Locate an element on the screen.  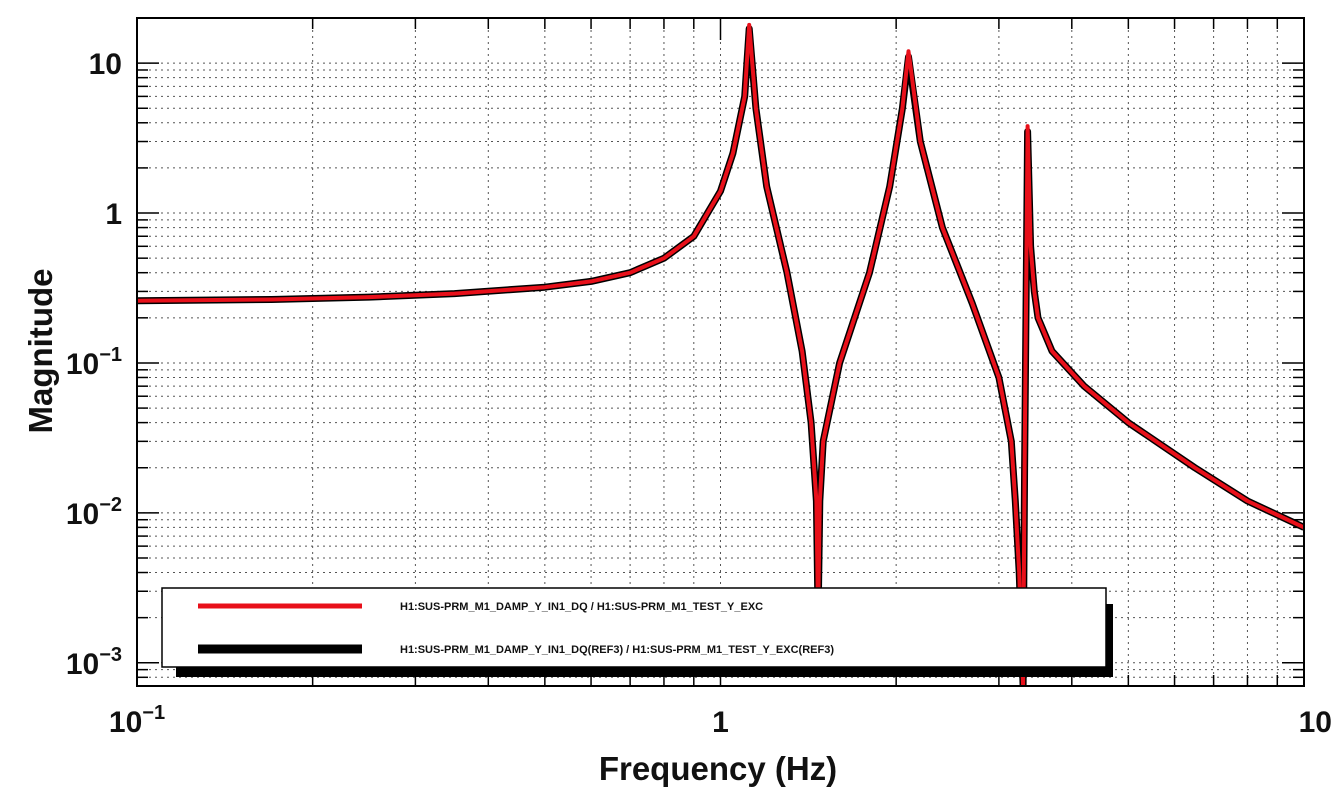
x-tick-label: 10−1 is located at coordinates (137, 720).